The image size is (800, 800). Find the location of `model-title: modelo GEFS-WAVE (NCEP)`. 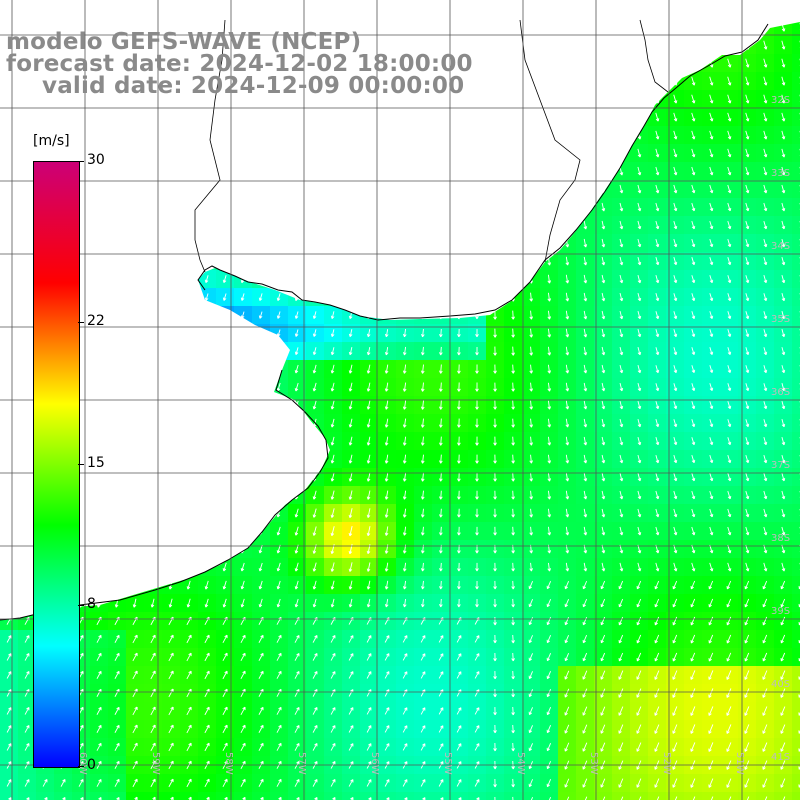

model-title: modelo GEFS-WAVE (NCEP) is located at coordinates (184, 42).